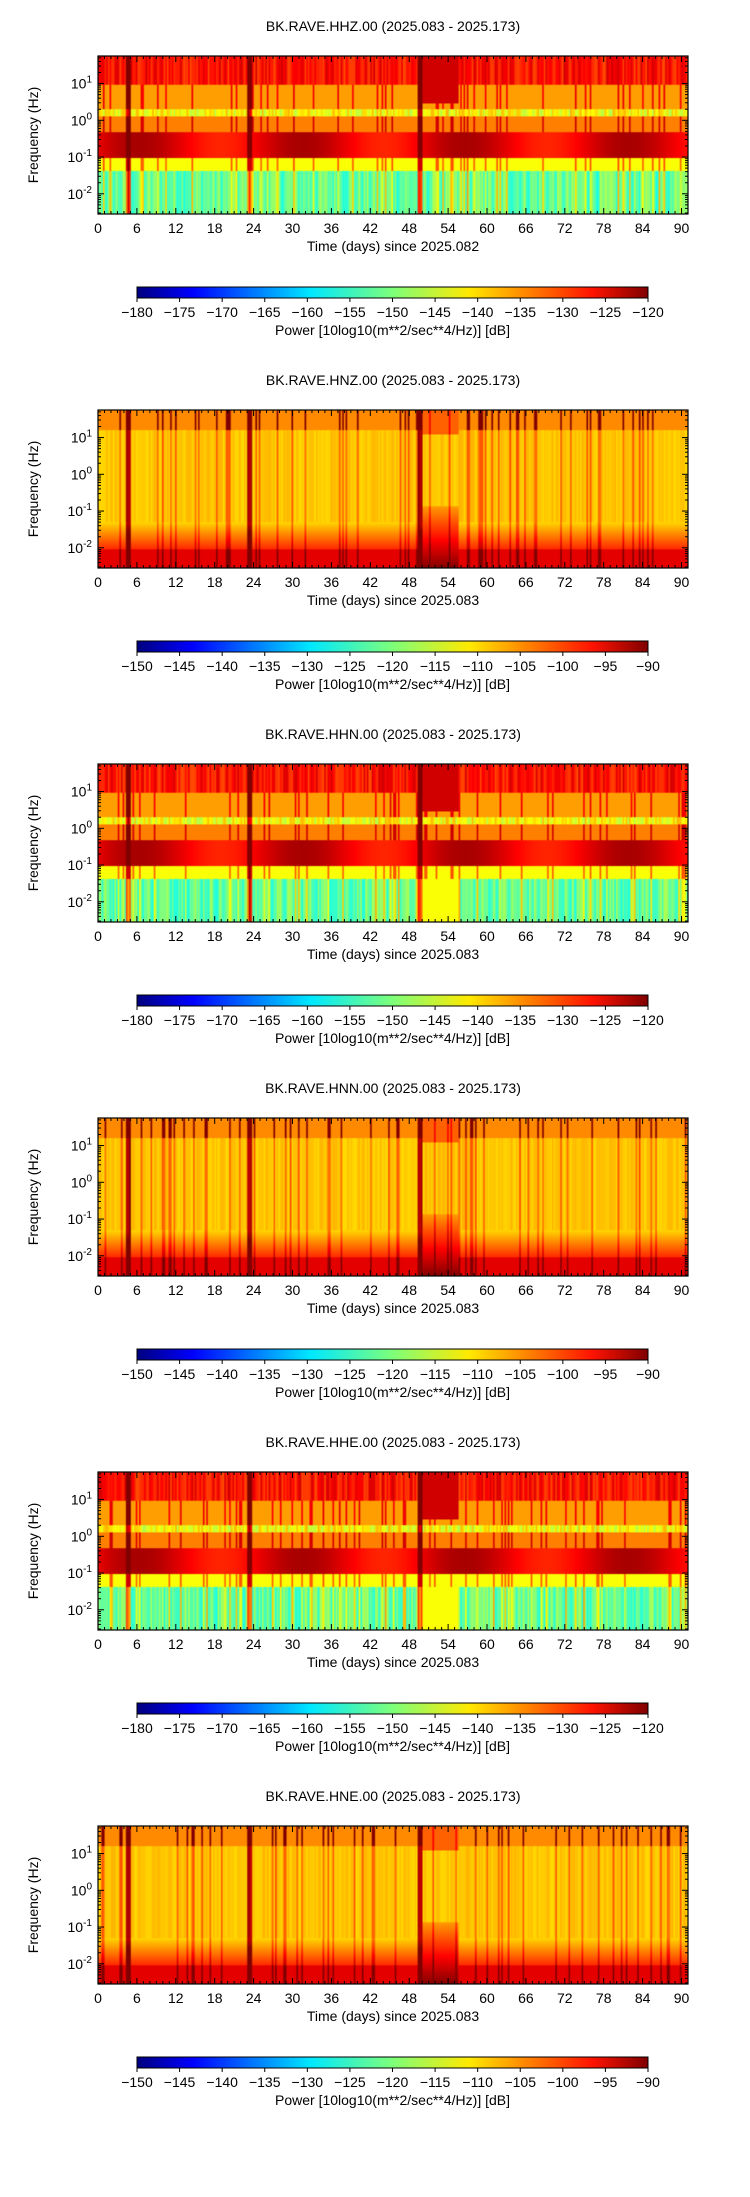  What do you see at coordinates (332, 1290) in the screenshot?
I see `x-tick-label: 36` at bounding box center [332, 1290].